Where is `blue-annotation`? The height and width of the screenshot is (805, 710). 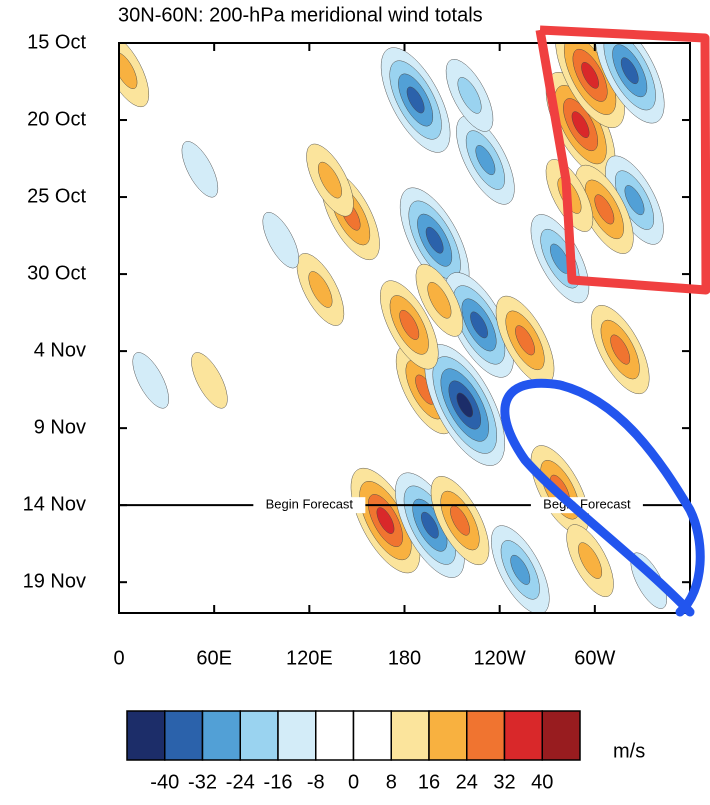
blue-annotation is located at coordinates (602, 497).